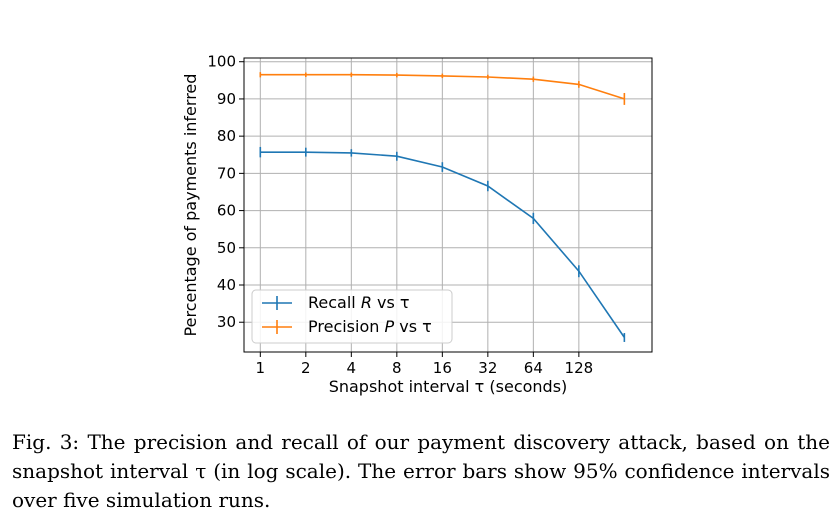 This screenshot has width=837, height=521. What do you see at coordinates (226, 136) in the screenshot?
I see `y-tick-label: 80` at bounding box center [226, 136].